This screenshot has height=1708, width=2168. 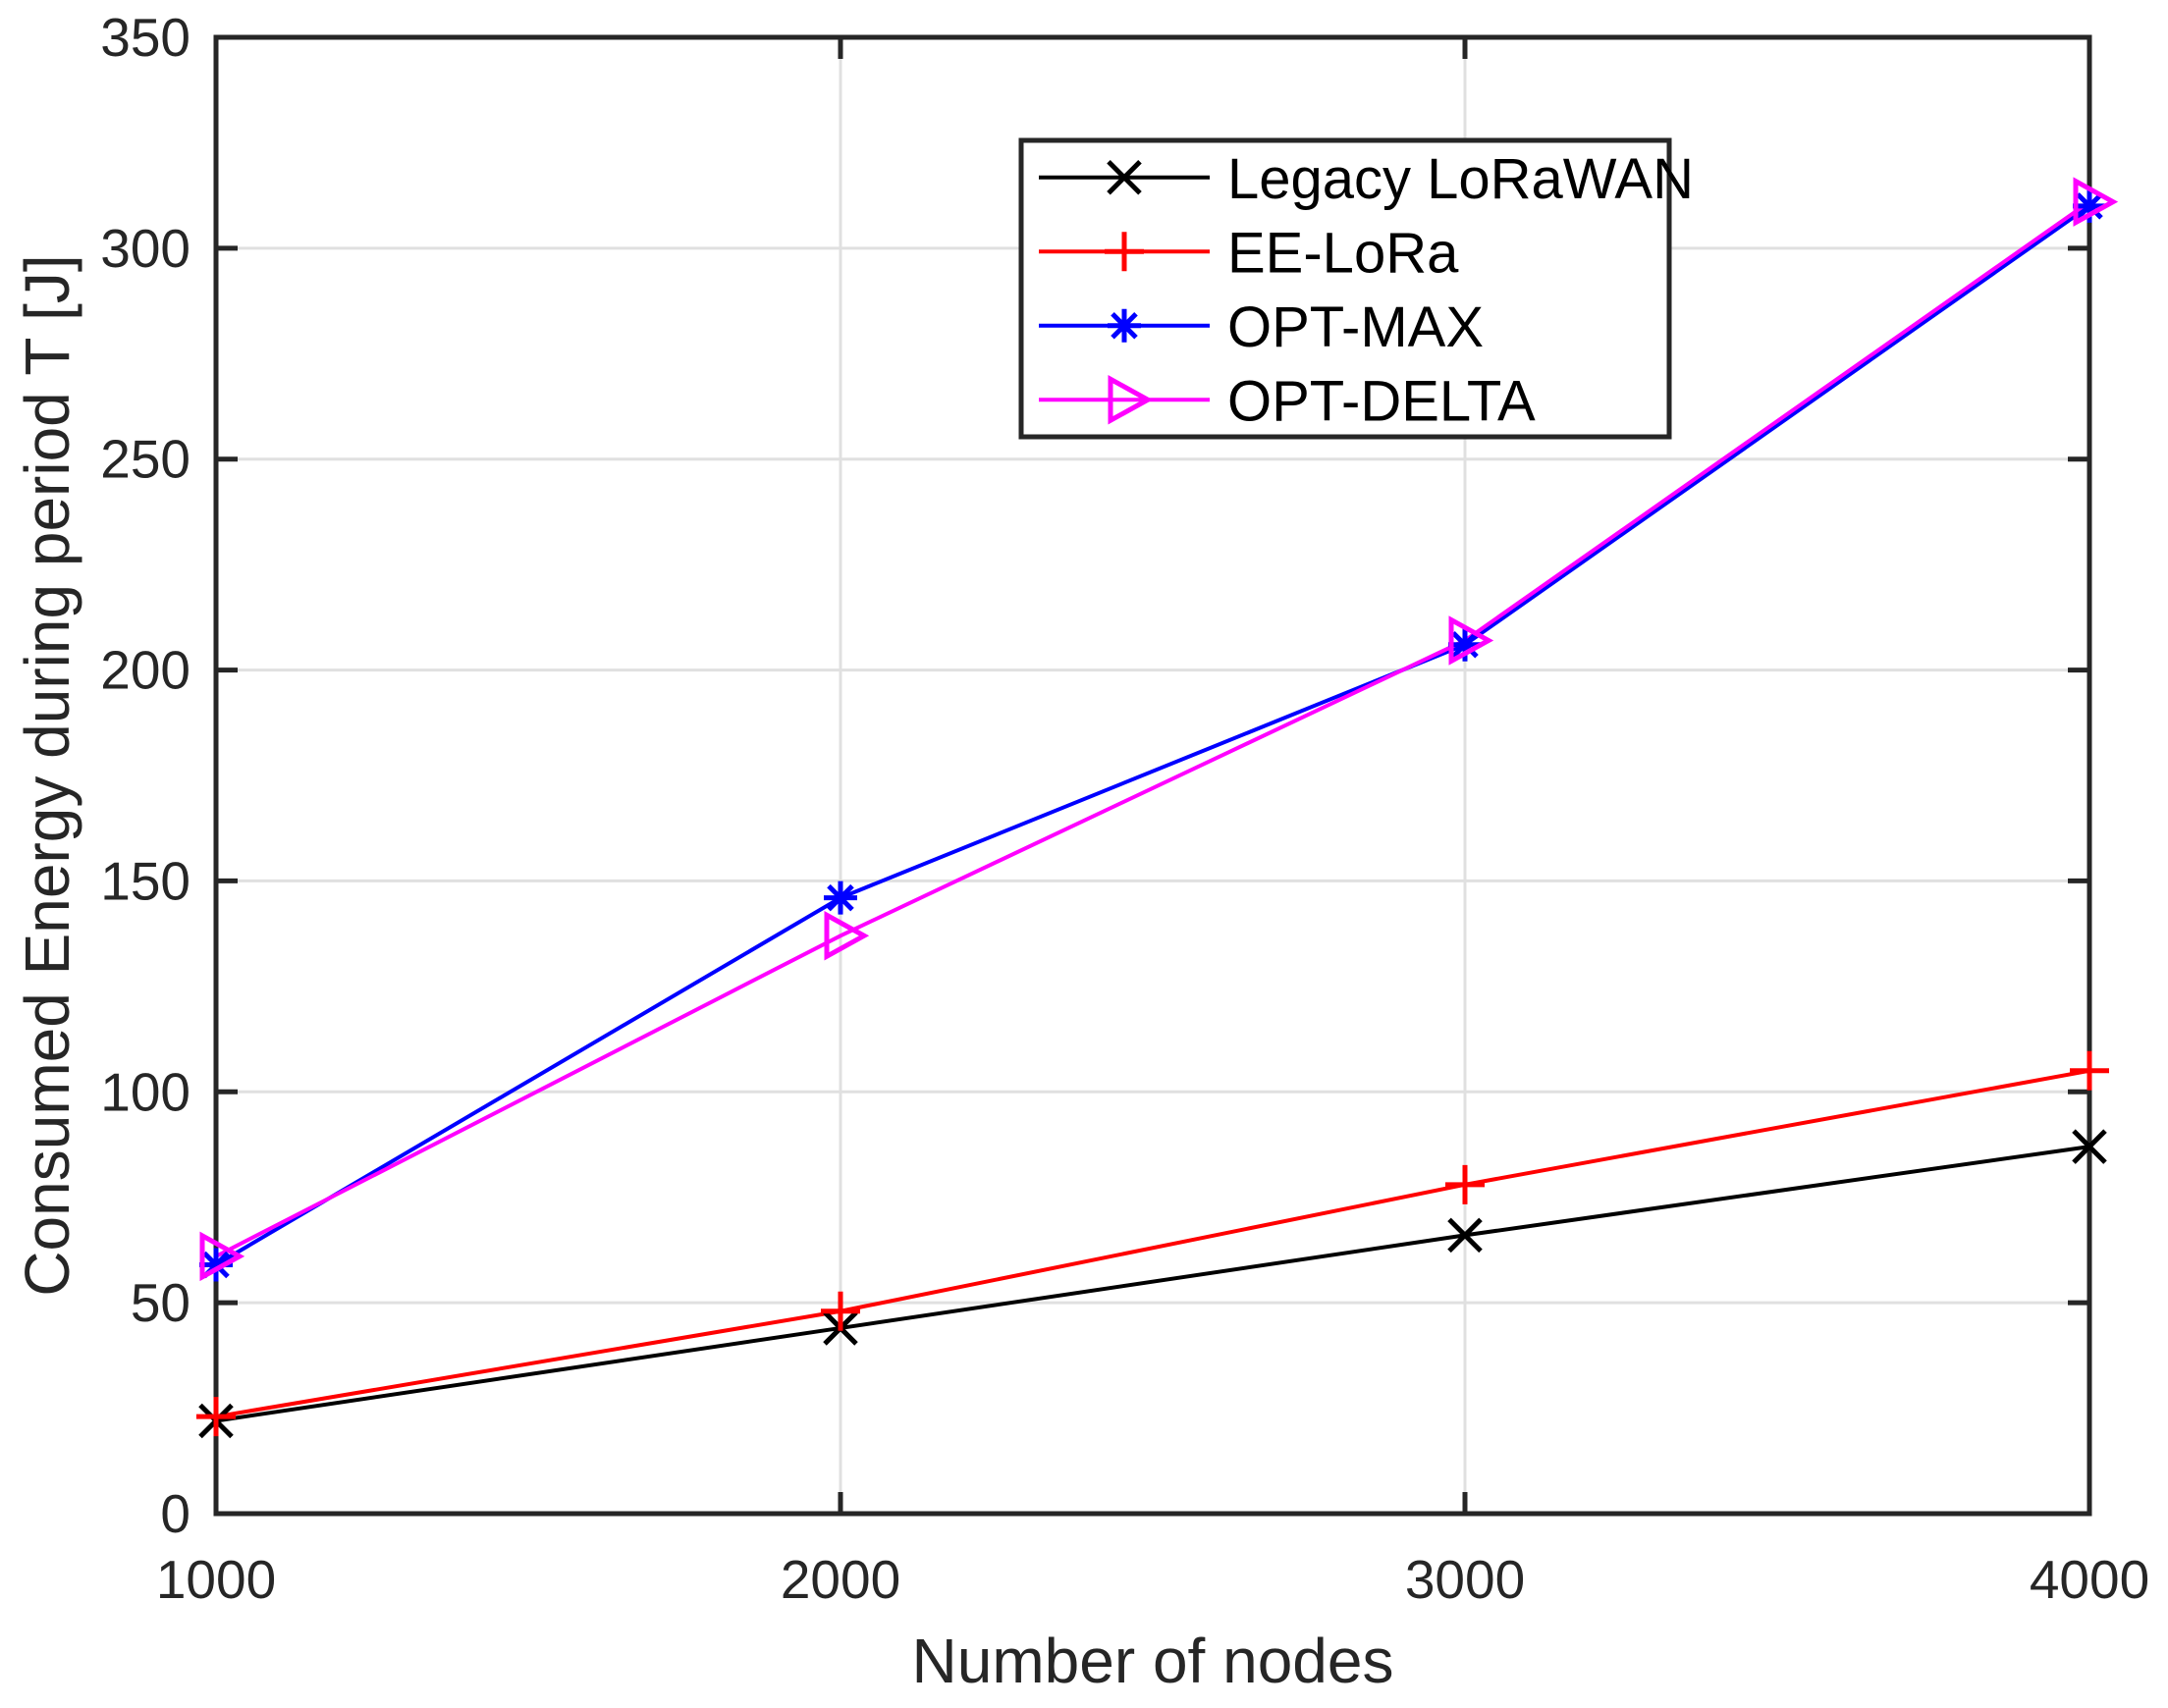 I want to click on x-axis-label: Number of nodes, so click(x=1153, y=1661).